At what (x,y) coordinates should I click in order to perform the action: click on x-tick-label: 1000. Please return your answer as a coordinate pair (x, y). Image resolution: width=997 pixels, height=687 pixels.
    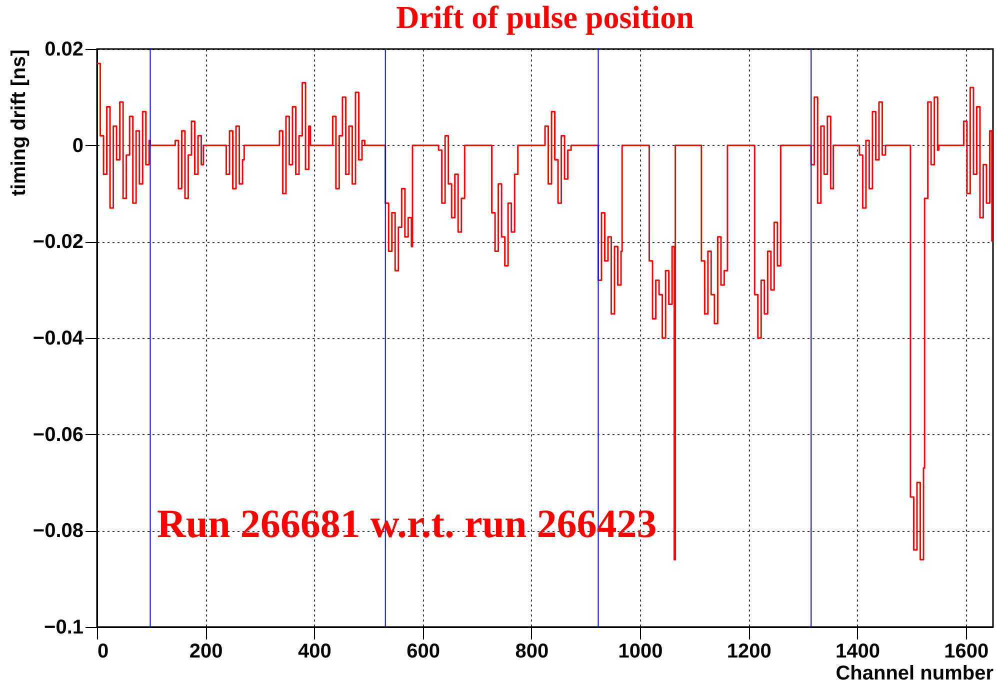
    Looking at the image, I should click on (640, 651).